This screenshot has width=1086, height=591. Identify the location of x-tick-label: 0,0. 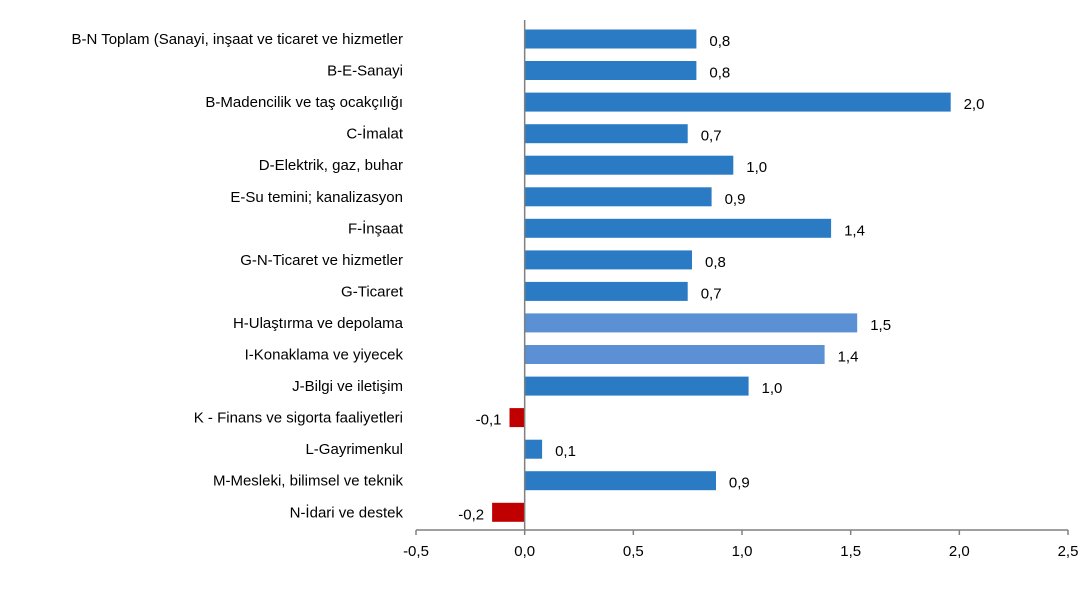
(524, 551).